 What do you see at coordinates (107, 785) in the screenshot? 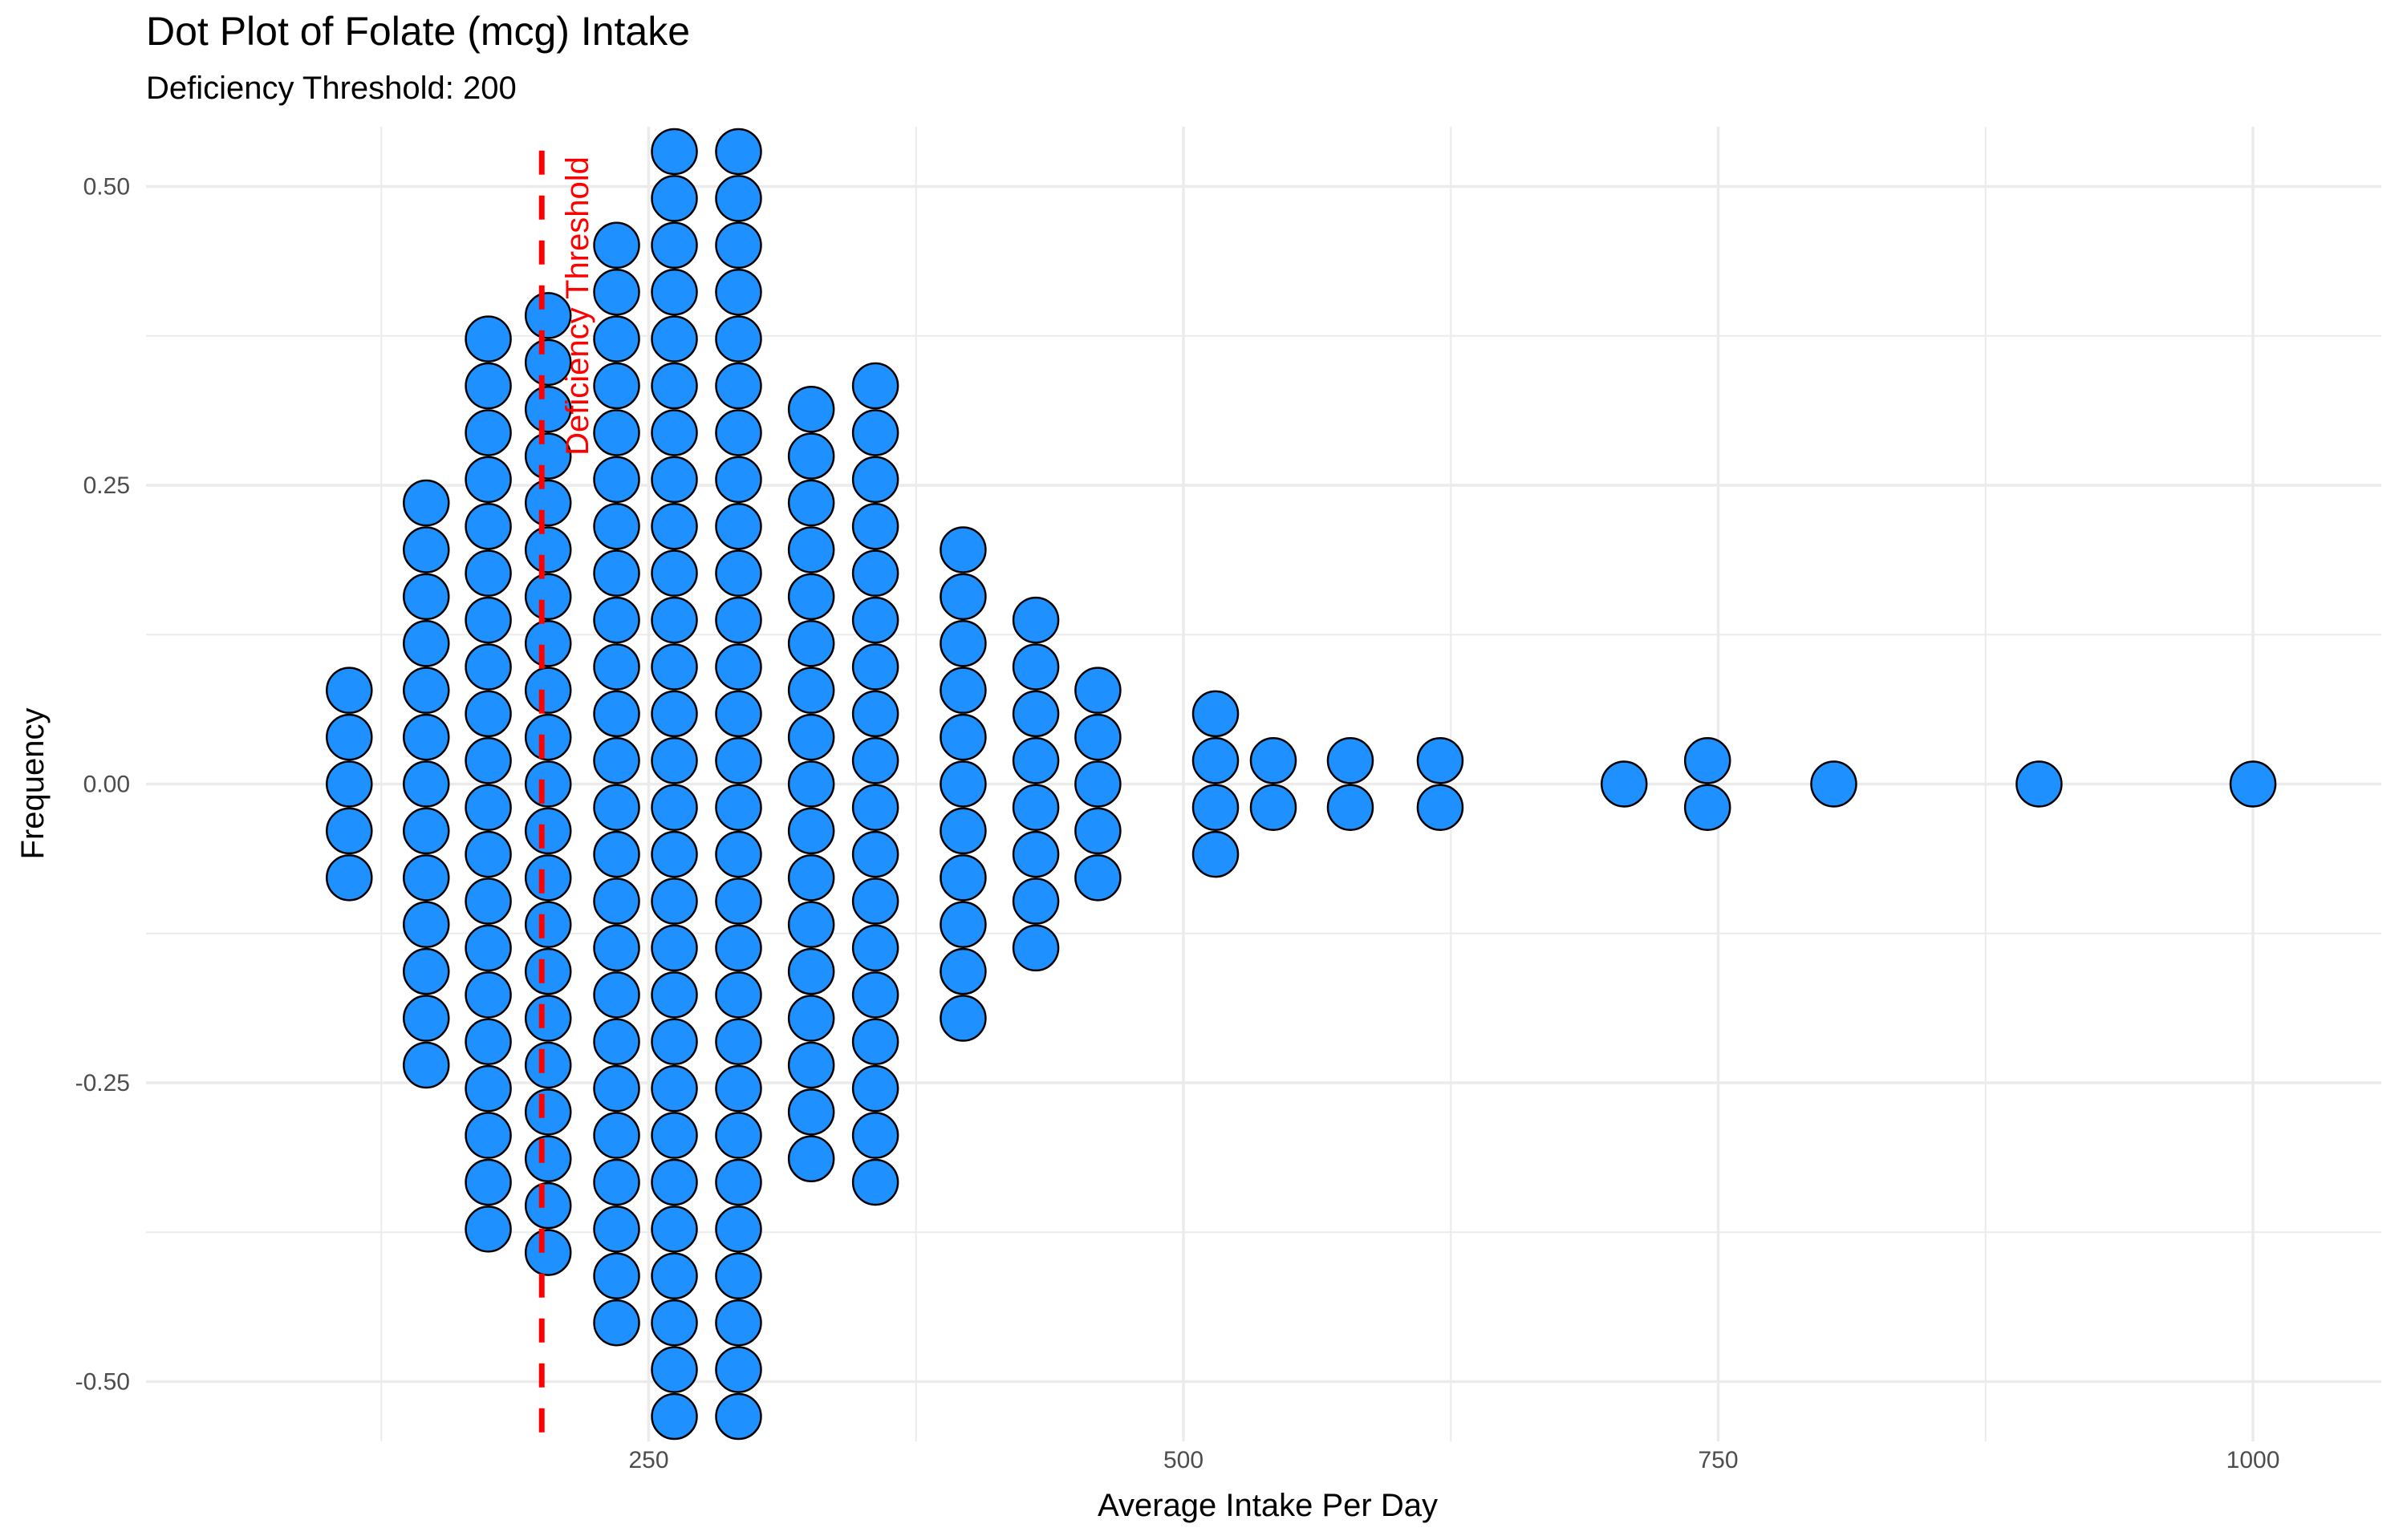
I see `y-tick-label: 0.00` at bounding box center [107, 785].